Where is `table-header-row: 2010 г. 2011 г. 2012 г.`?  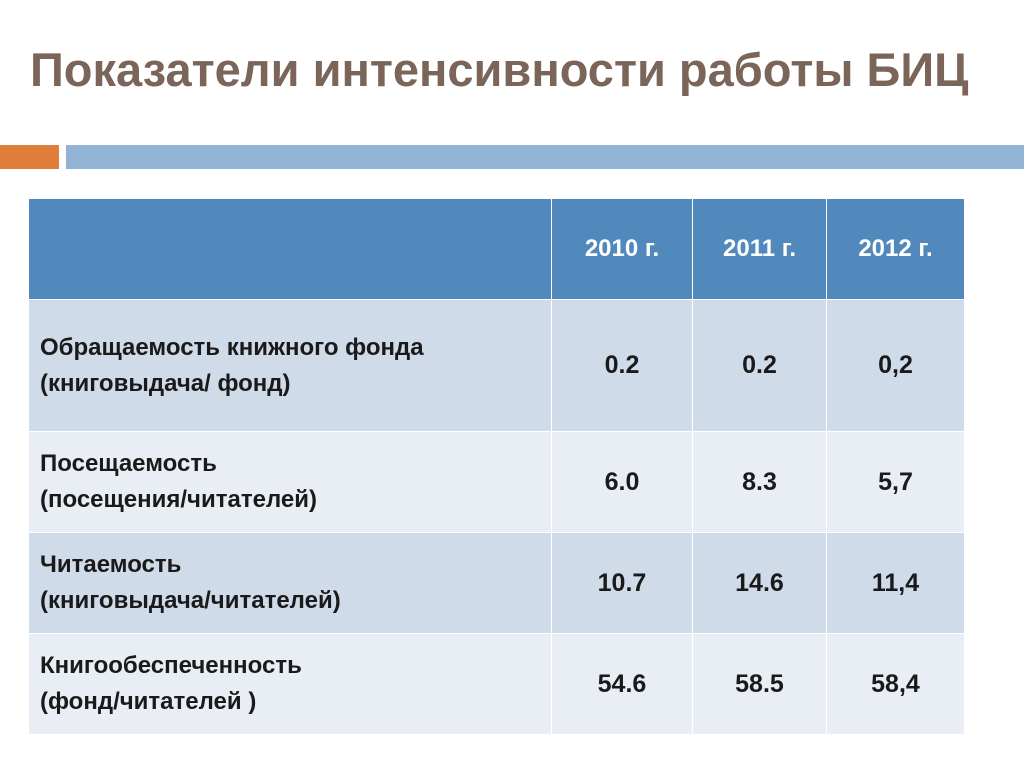
table-header-row: 2010 г. 2011 г. 2012 г. is located at coordinates (496, 249).